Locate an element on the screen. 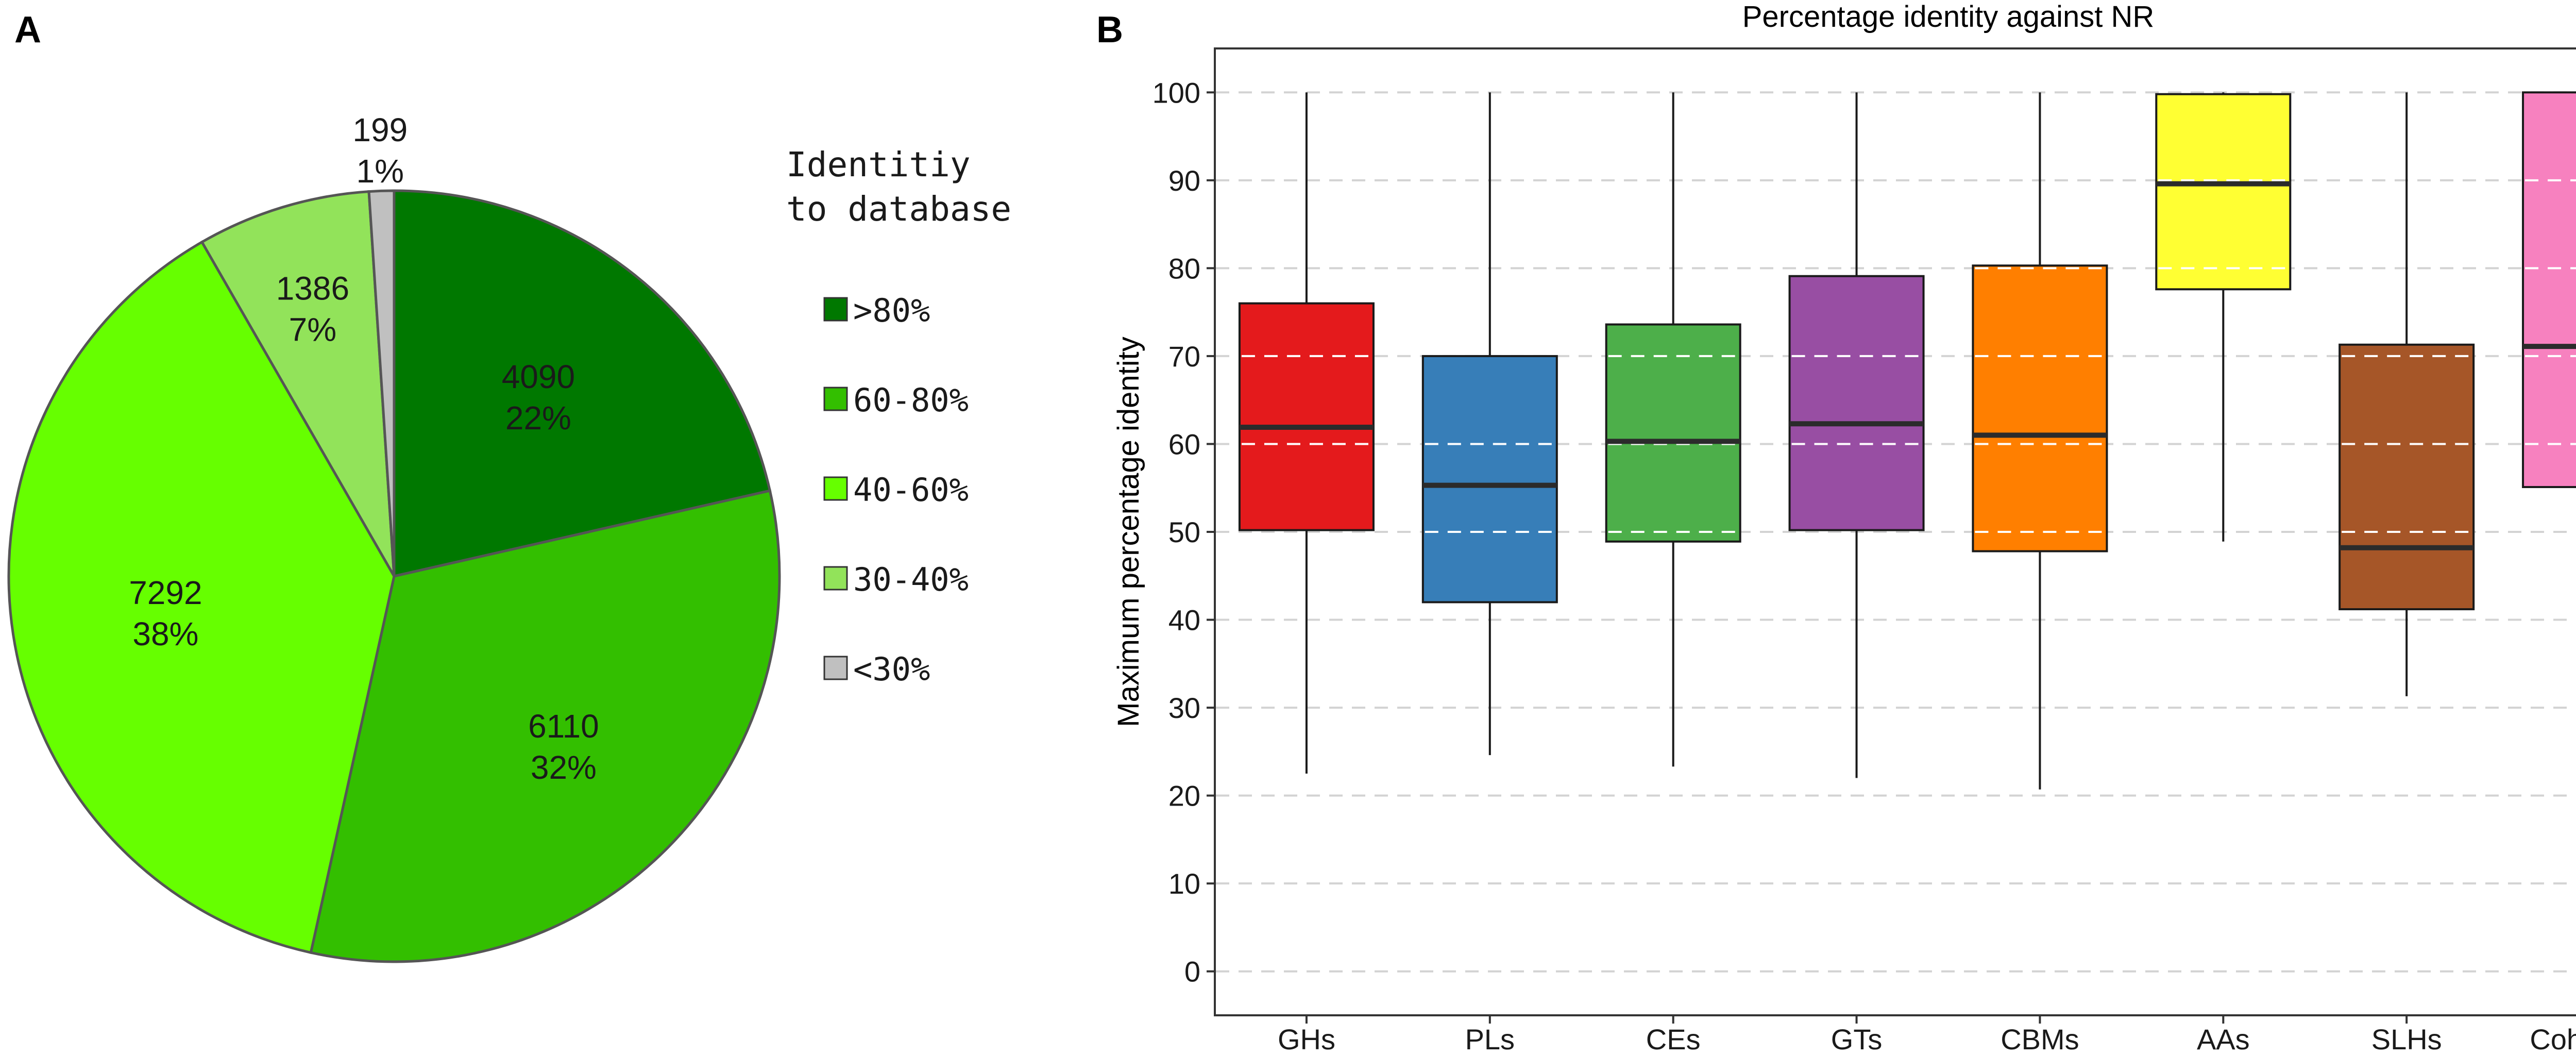  y-tick-label: 60 is located at coordinates (1184, 444).